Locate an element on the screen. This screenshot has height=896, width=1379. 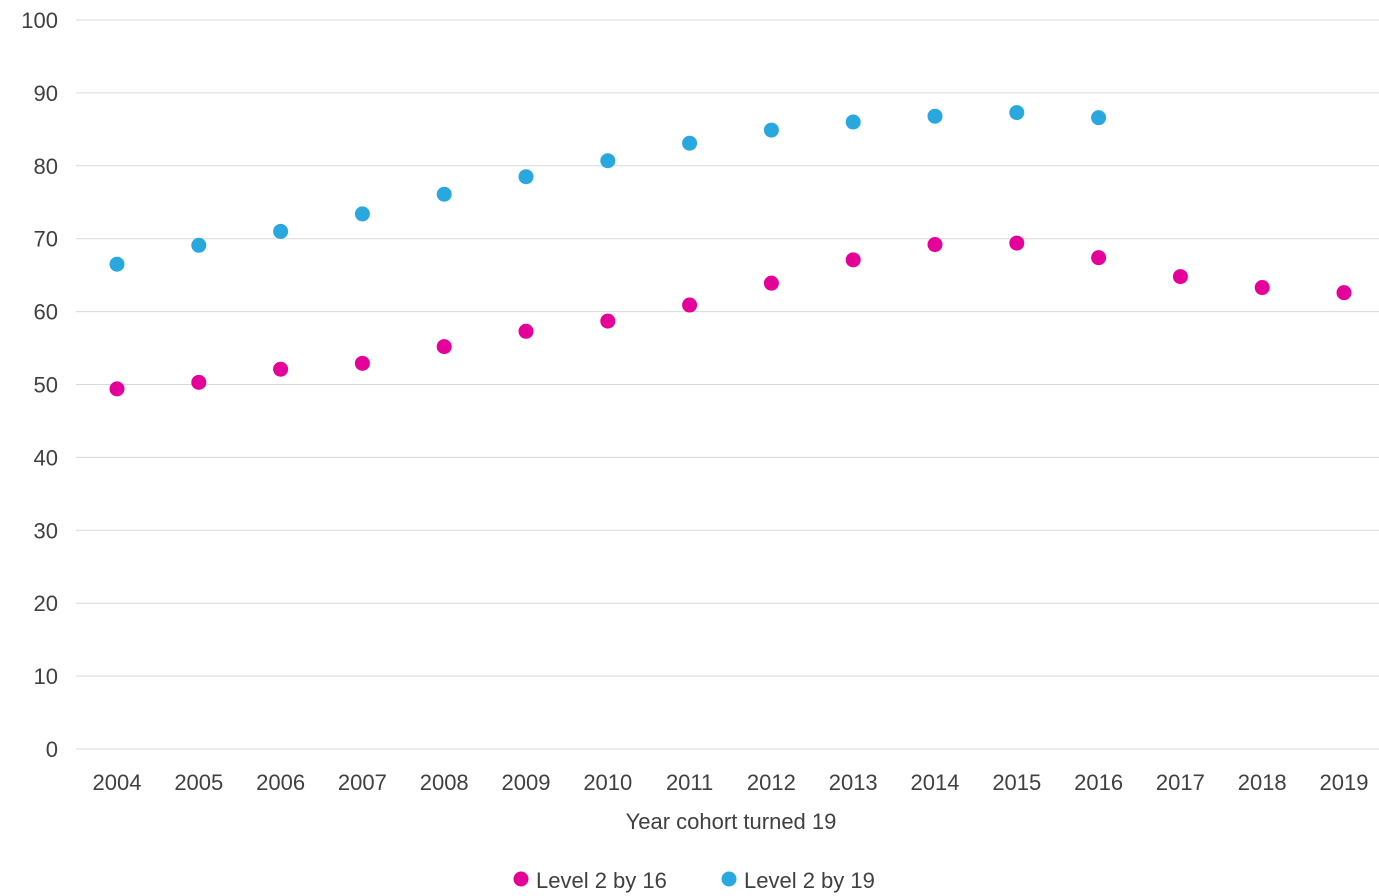
x-tick-label: 2008 is located at coordinates (444, 782).